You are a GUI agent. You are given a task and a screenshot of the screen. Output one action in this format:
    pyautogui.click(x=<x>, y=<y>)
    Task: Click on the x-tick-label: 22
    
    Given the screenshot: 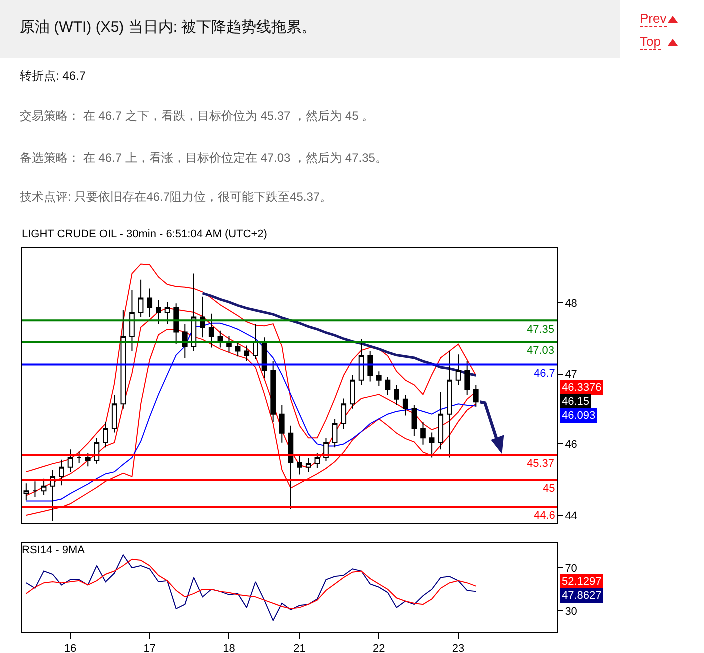 What is the action you would take?
    pyautogui.click(x=379, y=648)
    